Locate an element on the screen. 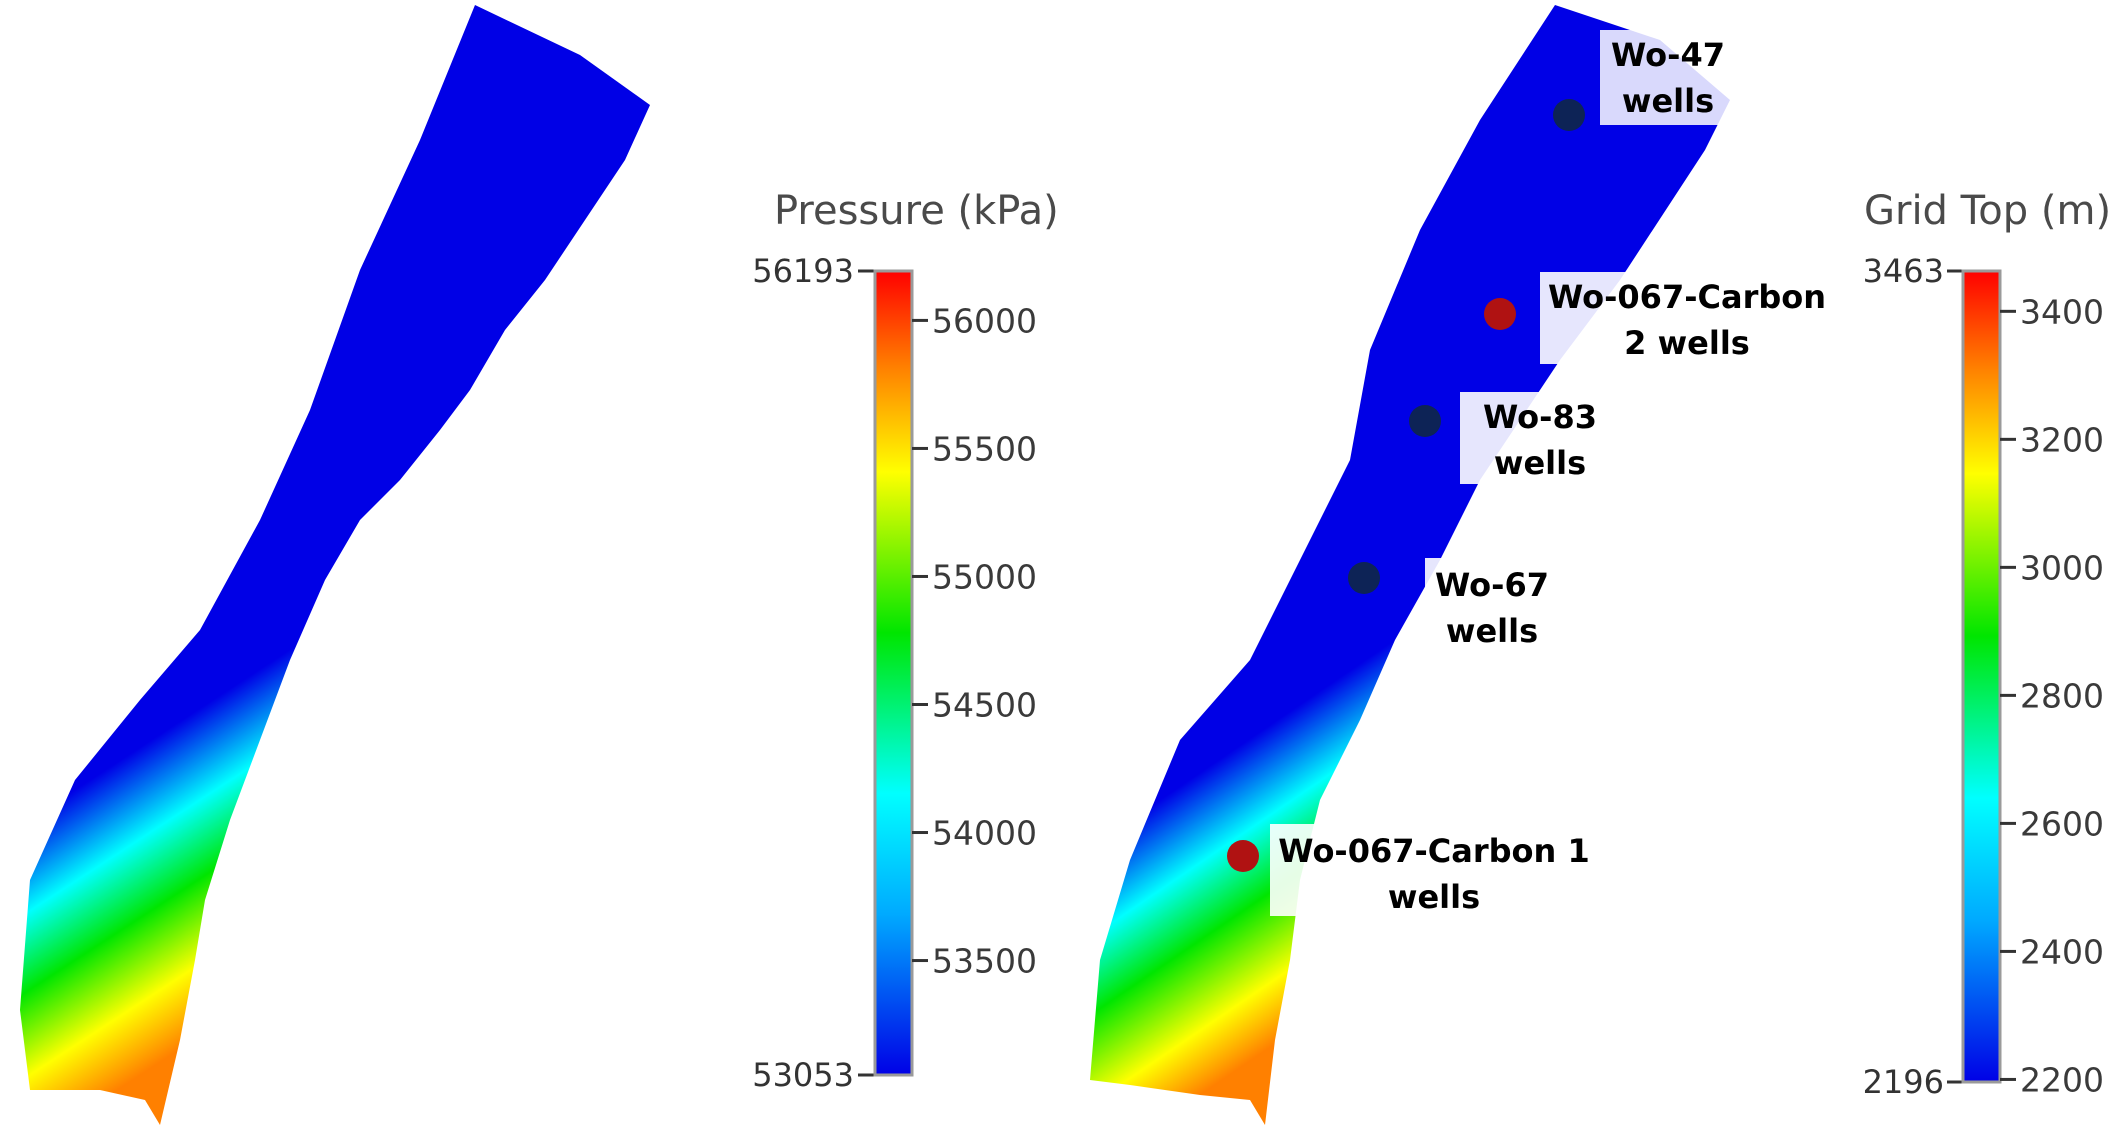 The width and height of the screenshot is (2128, 1140). grid-top-colorbar-tick-label: 3000 is located at coordinates (2062, 567).